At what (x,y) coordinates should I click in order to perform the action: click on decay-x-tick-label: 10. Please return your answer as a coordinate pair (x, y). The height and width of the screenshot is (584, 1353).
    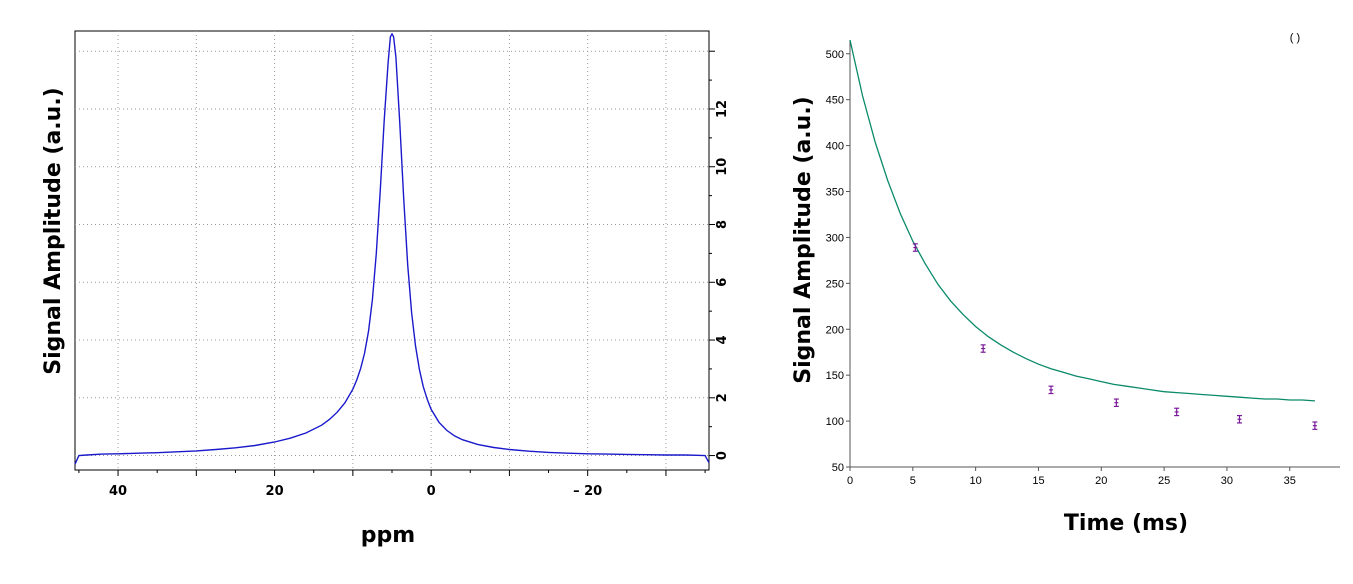
    Looking at the image, I should click on (976, 481).